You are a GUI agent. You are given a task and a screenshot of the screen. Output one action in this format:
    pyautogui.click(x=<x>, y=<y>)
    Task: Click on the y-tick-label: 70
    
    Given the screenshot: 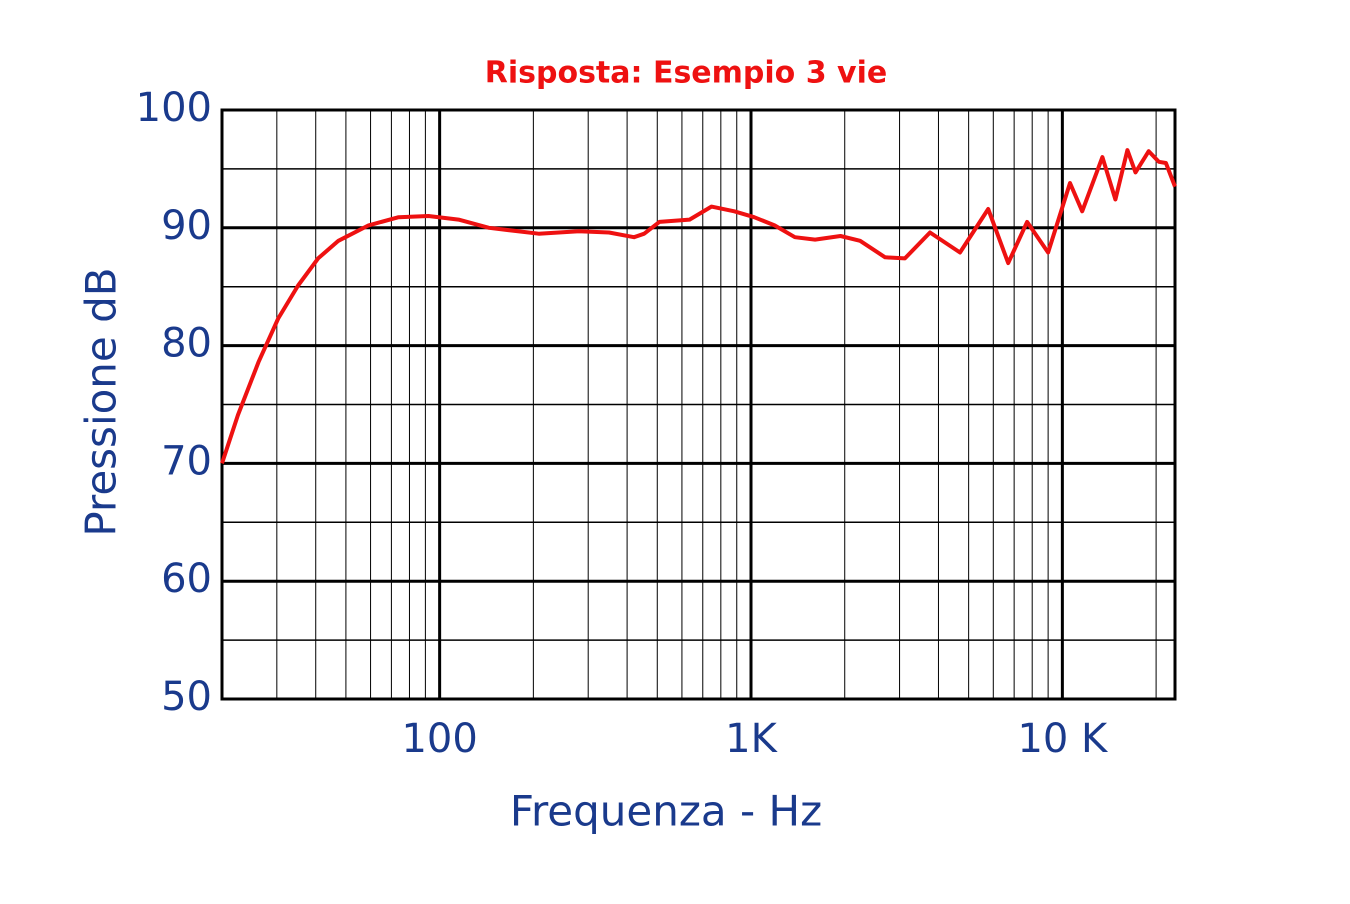 What is the action you would take?
    pyautogui.click(x=186, y=461)
    